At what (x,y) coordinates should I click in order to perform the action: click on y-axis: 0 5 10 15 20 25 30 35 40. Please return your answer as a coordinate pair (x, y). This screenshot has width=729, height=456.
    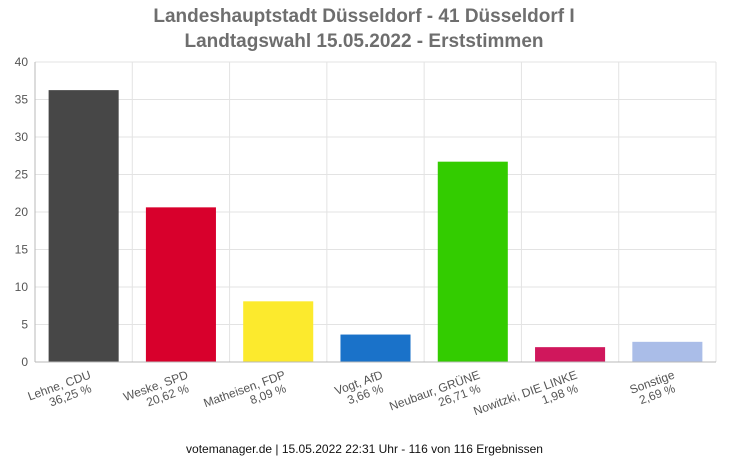
    Looking at the image, I should click on (25, 212).